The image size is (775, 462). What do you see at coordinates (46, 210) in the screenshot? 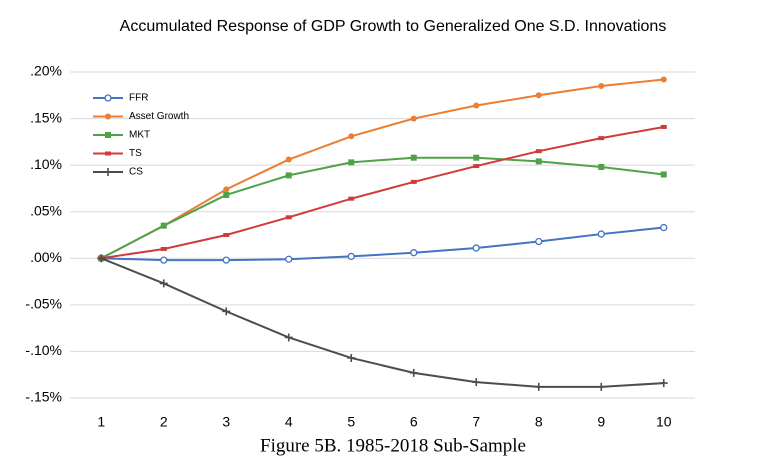
I see `y-tick-label: .05%` at bounding box center [46, 210].